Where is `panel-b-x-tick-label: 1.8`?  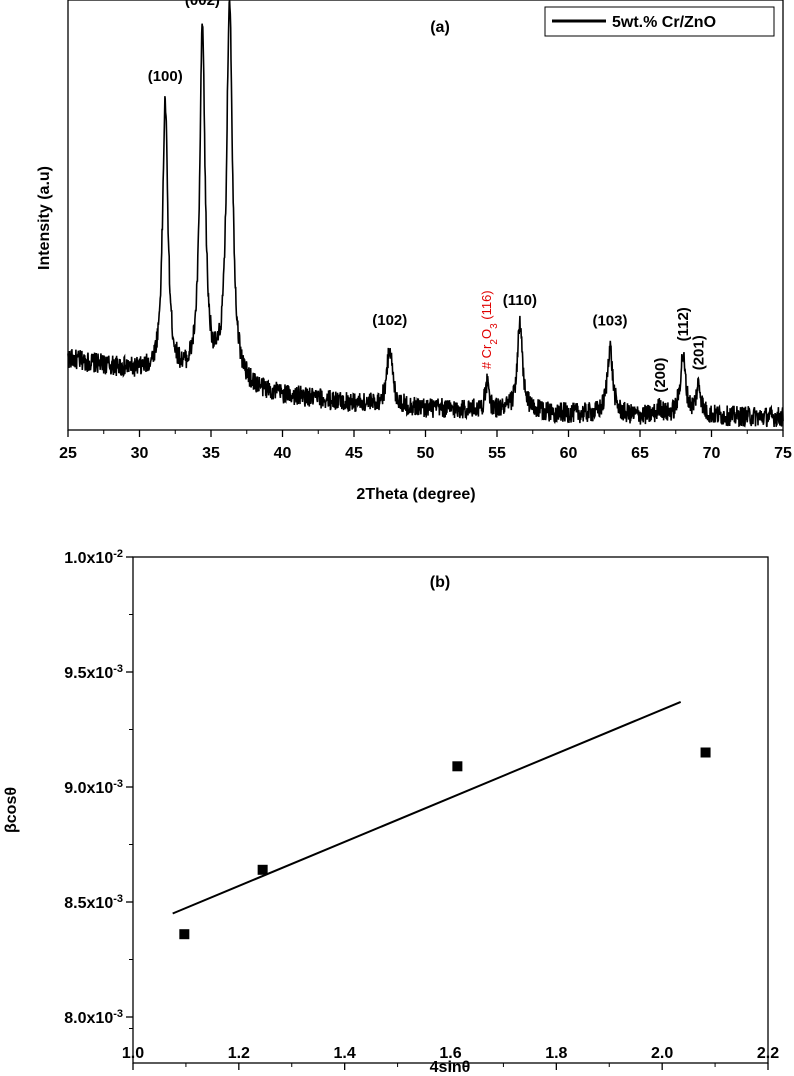
panel-b-x-tick-label: 1.8 is located at coordinates (556, 1053).